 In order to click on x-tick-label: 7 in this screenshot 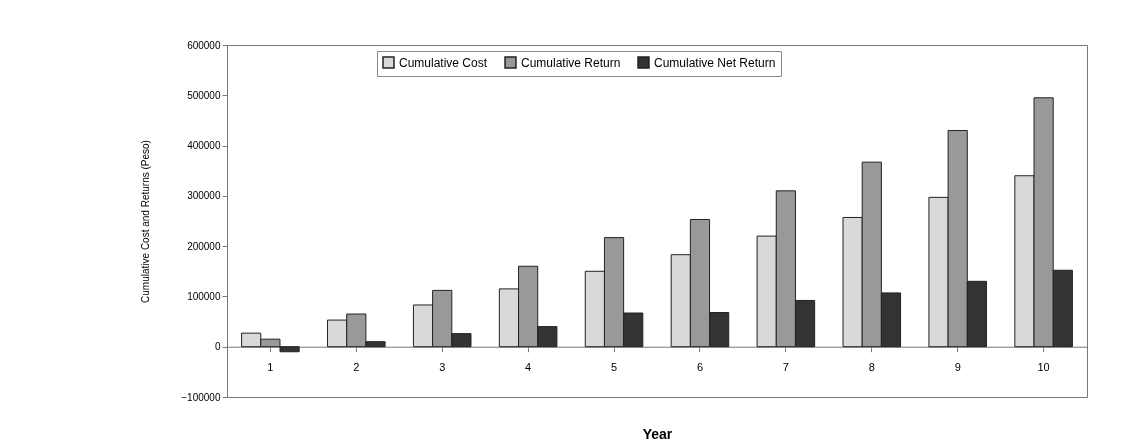, I will do `click(785, 367)`.